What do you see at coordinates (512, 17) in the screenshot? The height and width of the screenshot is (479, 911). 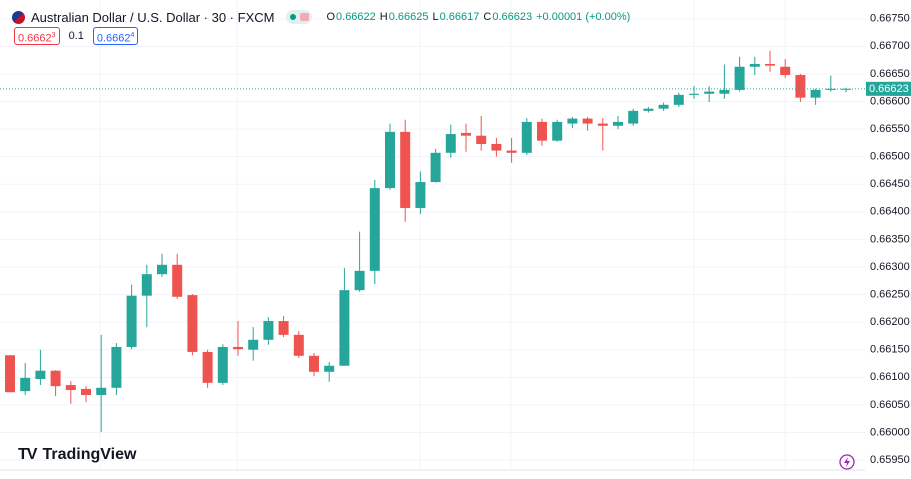 I see `close-value: 0.66623` at bounding box center [512, 17].